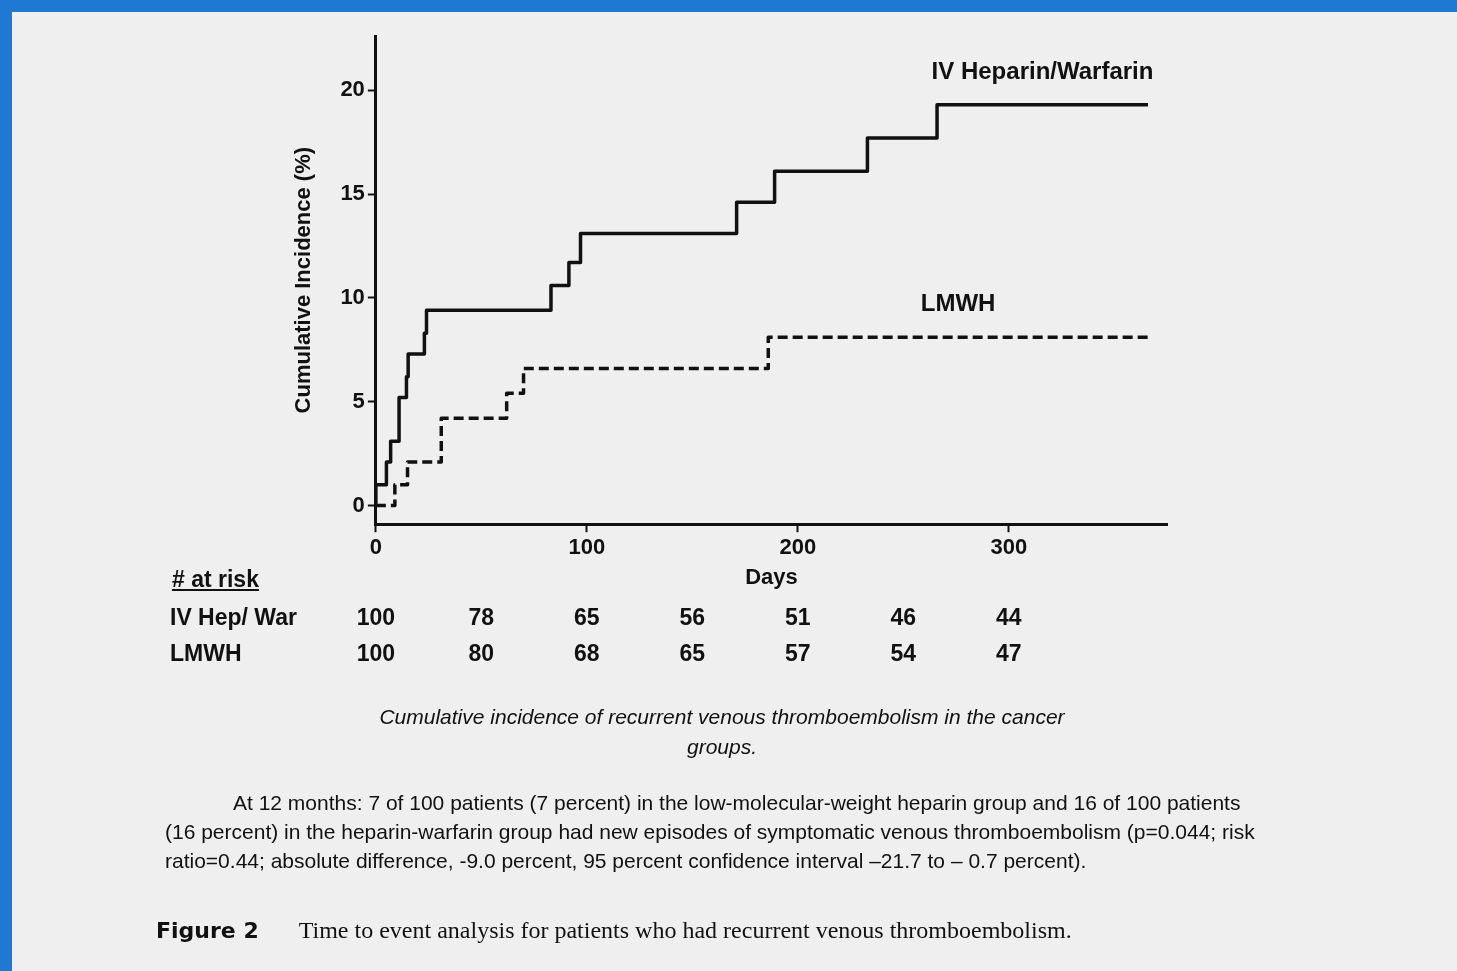  Describe the element at coordinates (722, 732) in the screenshot. I see `text: Cumulative incidence of recurrent venous thromboembolism in the cancer groups.` at that location.